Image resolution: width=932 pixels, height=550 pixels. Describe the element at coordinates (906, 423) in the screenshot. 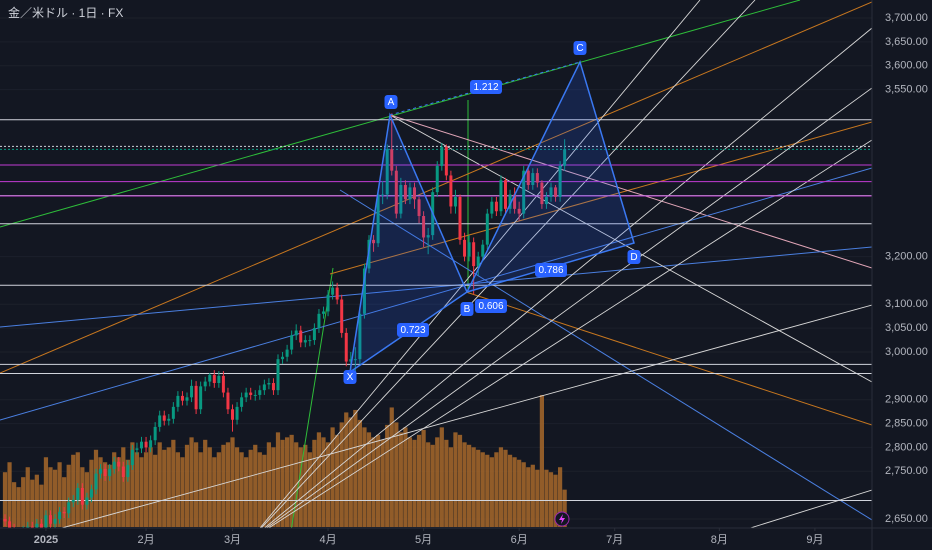

I see `y-tick-label: 2,850.00` at that location.